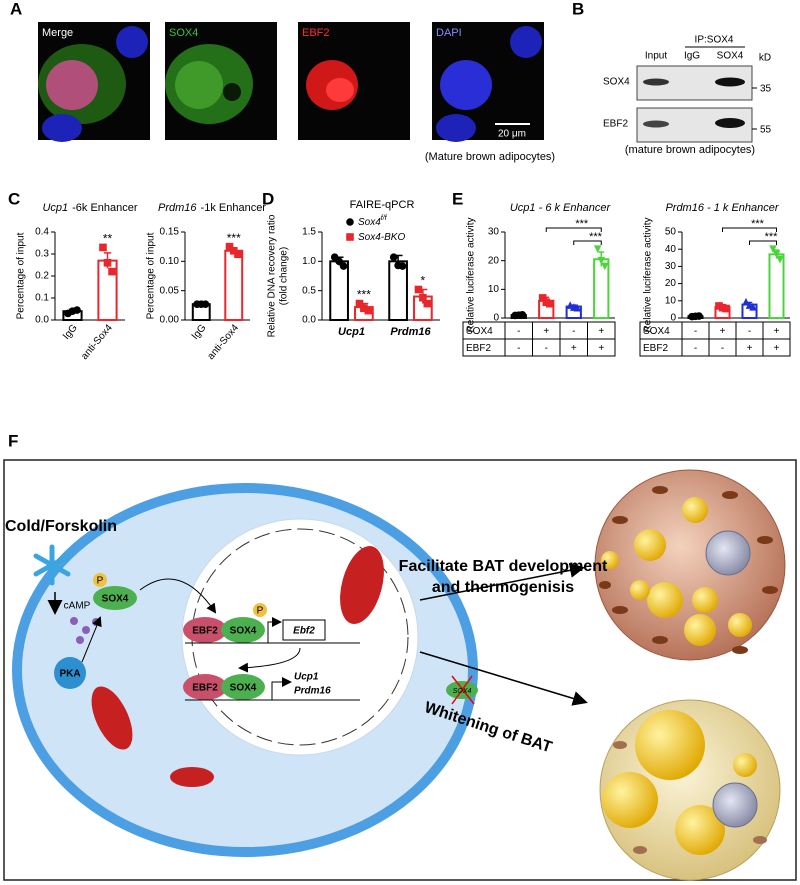 The height and width of the screenshot is (885, 800). I want to click on panel-label: F, so click(13, 440).